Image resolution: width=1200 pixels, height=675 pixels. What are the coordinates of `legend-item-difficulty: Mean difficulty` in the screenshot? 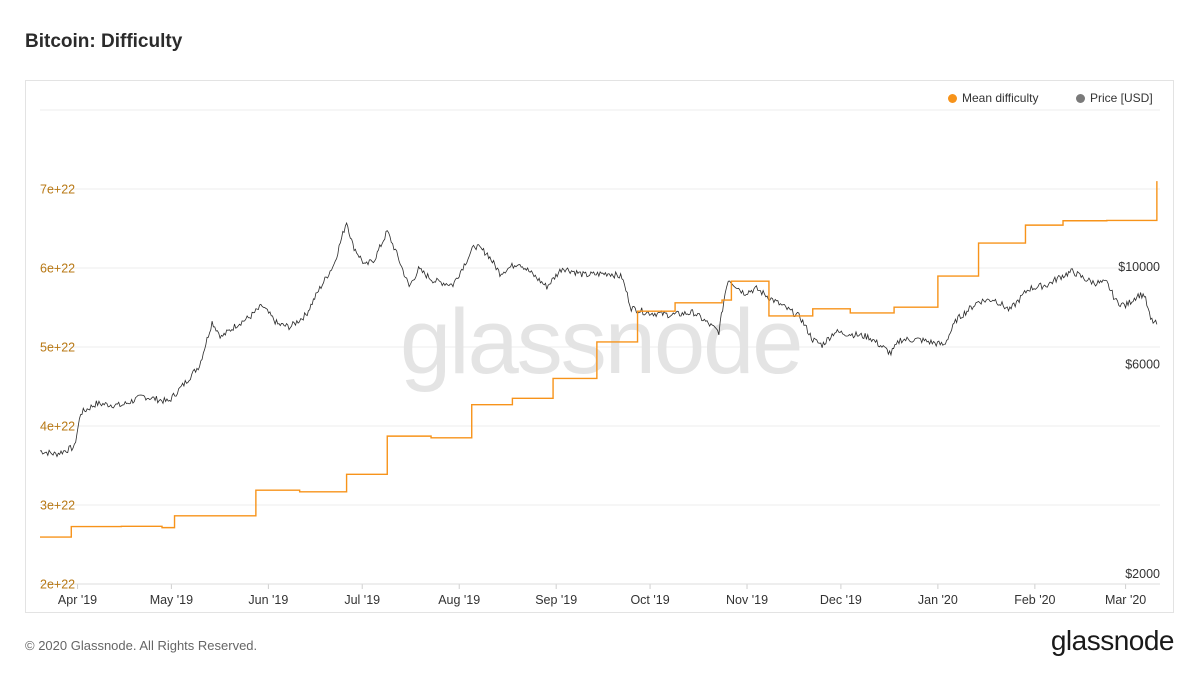 It's located at (993, 98).